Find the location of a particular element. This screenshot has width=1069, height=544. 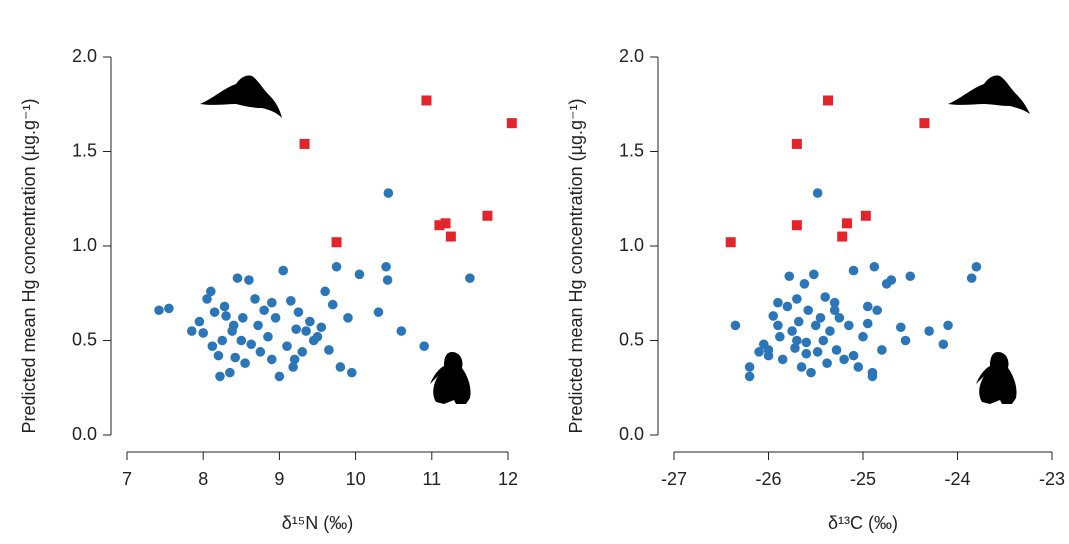

y-axis-title: Predicted mean Hg concentration (µg.g⁻¹) is located at coordinates (576, 265).